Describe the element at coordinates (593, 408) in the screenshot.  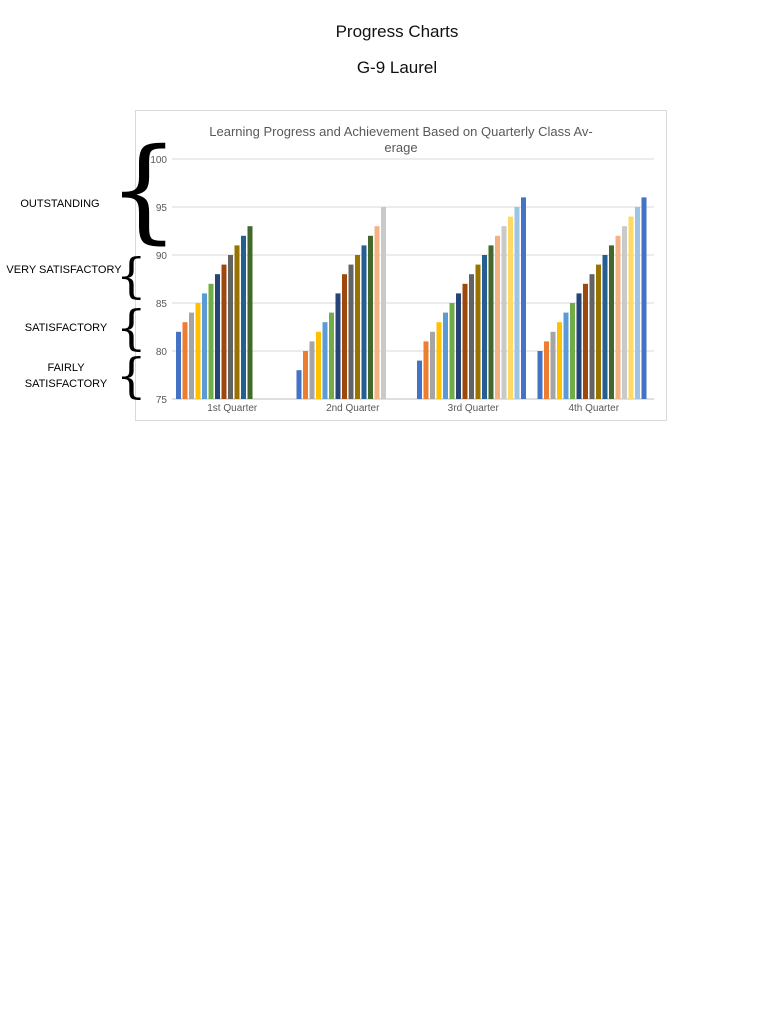
I see `x-tick-label: 4th Quarter` at that location.